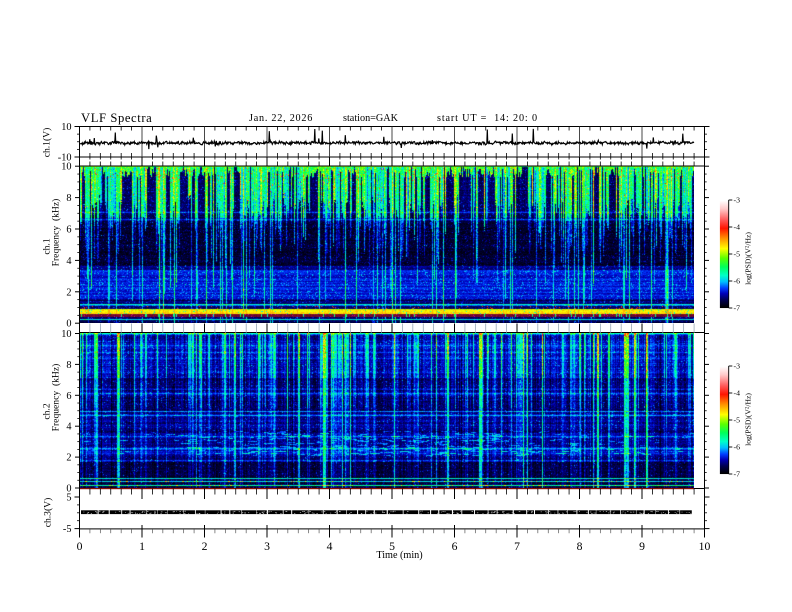  What do you see at coordinates (642, 546) in the screenshot?
I see `svg-text: 9` at bounding box center [642, 546].